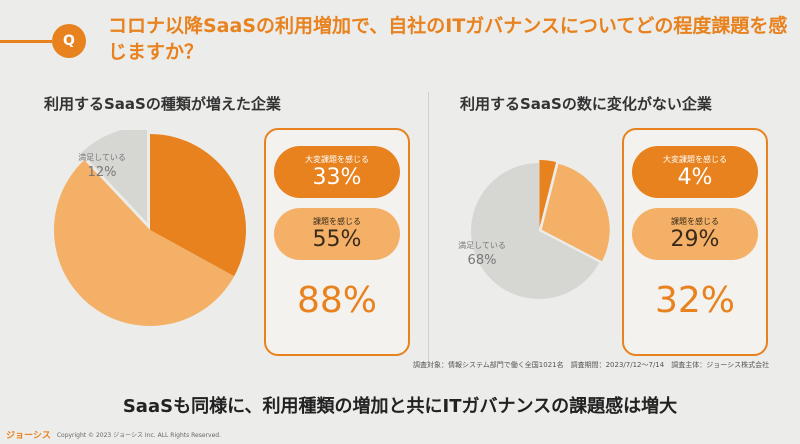  Describe the element at coordinates (428, 229) in the screenshot. I see `panel-divider` at that location.